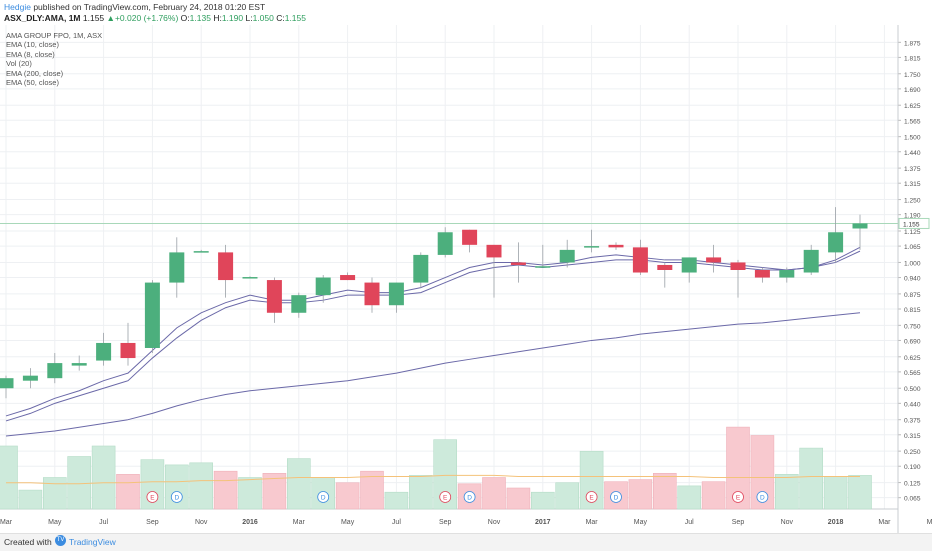 The height and width of the screenshot is (551, 932). I want to click on y-tick-label: 0.190, so click(912, 467).